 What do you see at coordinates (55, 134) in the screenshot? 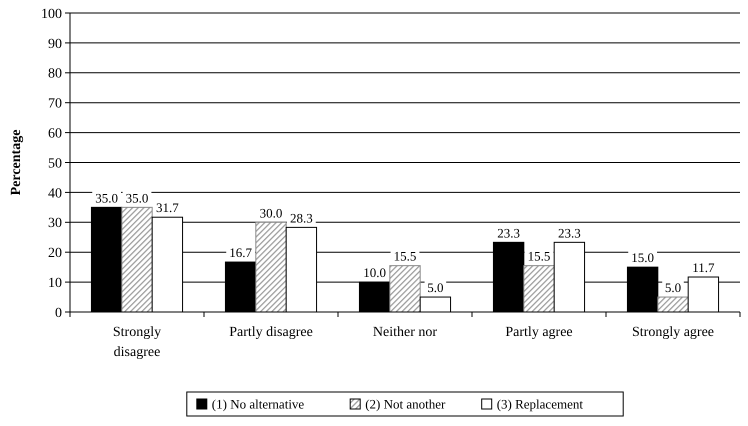
I see `y-tick-label: 60` at bounding box center [55, 134].